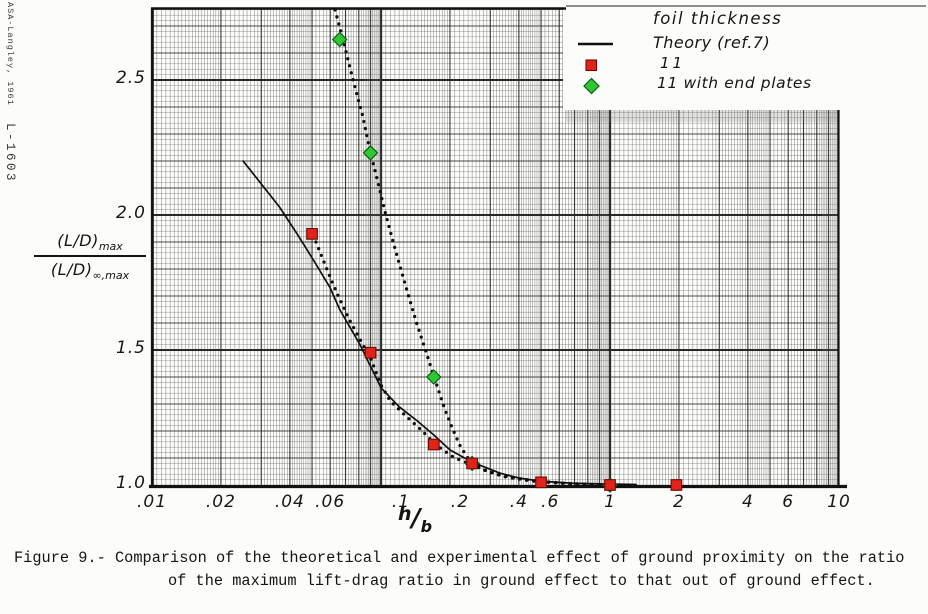 The image size is (928, 614). I want to click on x-label-slash: /, so click(416, 517).